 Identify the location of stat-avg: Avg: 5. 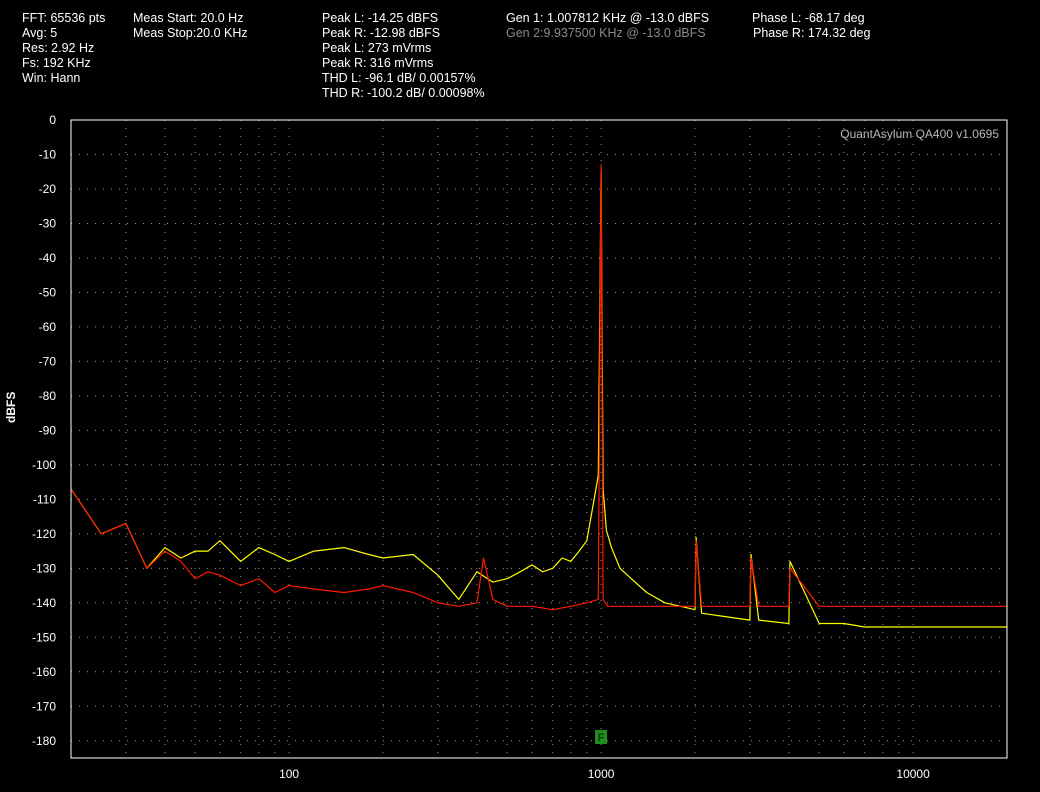
(40, 33).